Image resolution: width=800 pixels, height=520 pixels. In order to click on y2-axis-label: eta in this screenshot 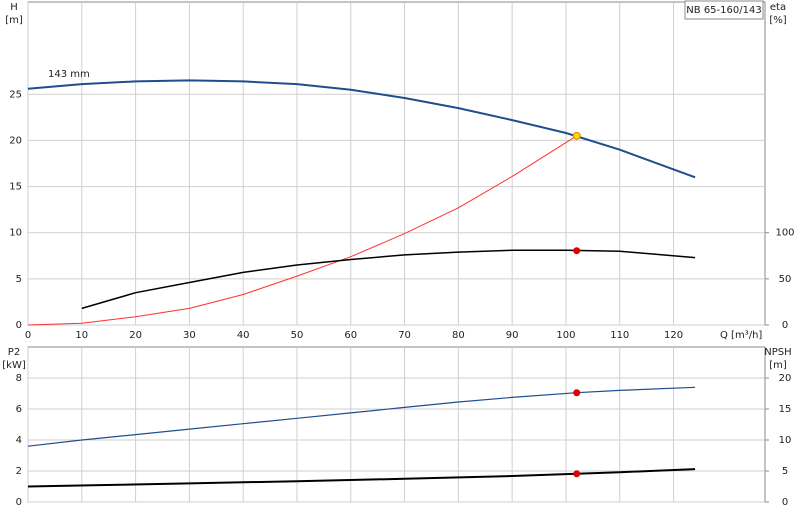, I will do `click(778, 7)`.